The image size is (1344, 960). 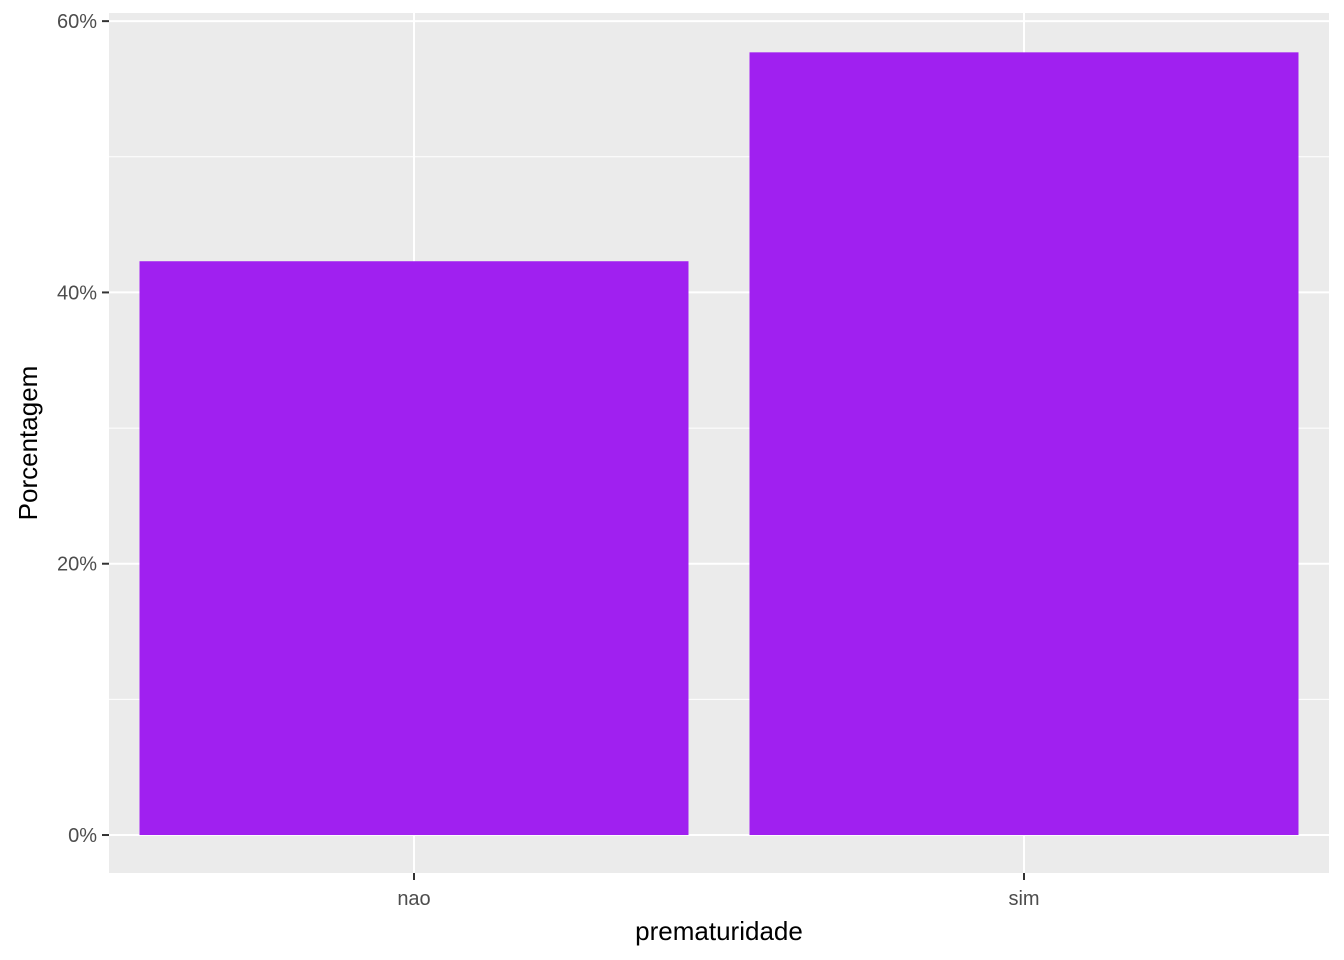 I want to click on y-tick-label: 0%, so click(x=82, y=836).